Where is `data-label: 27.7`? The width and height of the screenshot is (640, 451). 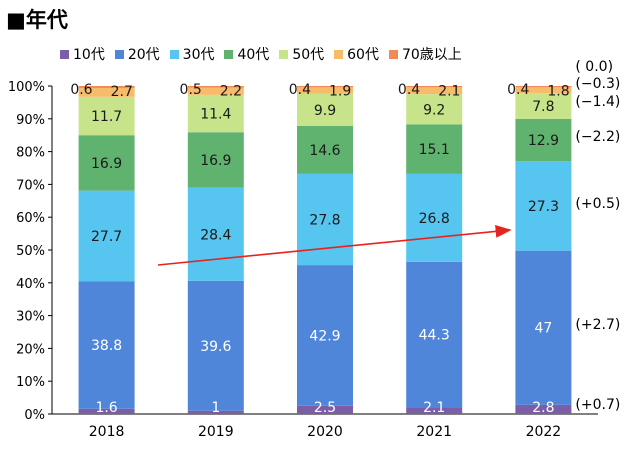
data-label: 27.7 is located at coordinates (106, 237).